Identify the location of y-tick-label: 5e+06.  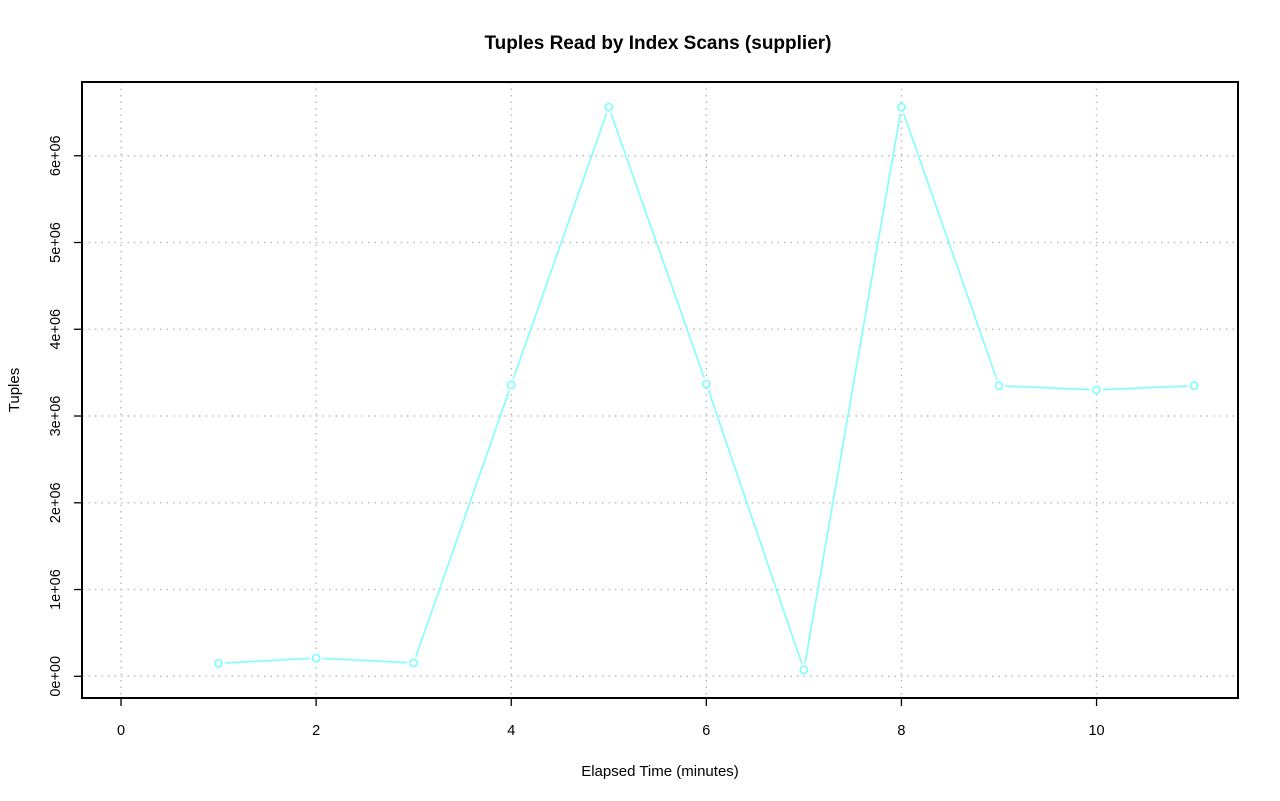
(56, 242).